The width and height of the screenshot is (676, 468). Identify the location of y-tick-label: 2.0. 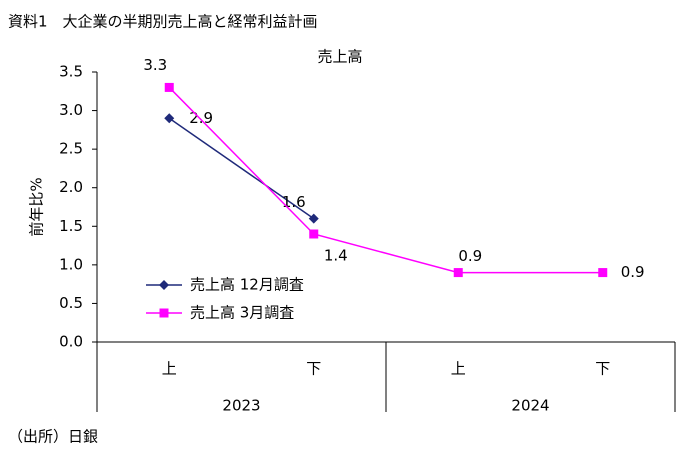
(71, 187).